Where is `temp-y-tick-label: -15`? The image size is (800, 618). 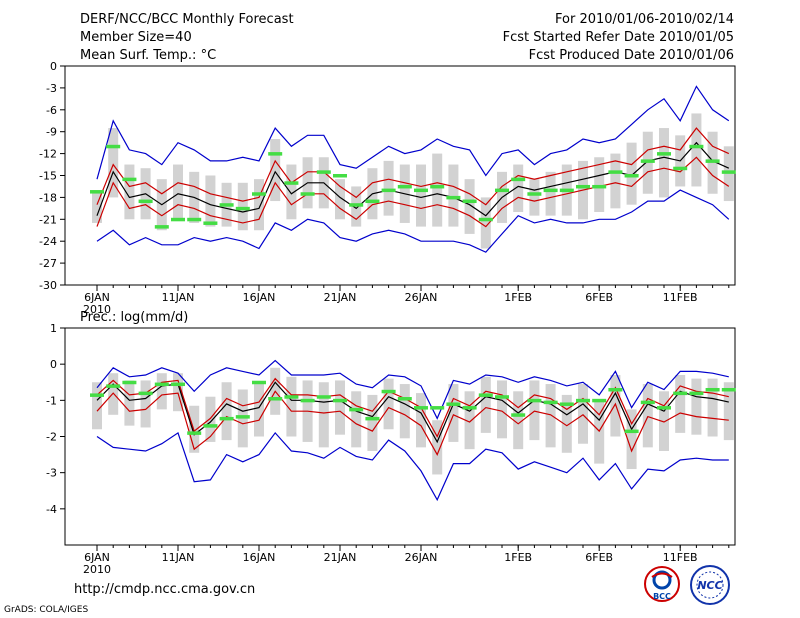 temp-y-tick-label: -15 is located at coordinates (48, 176).